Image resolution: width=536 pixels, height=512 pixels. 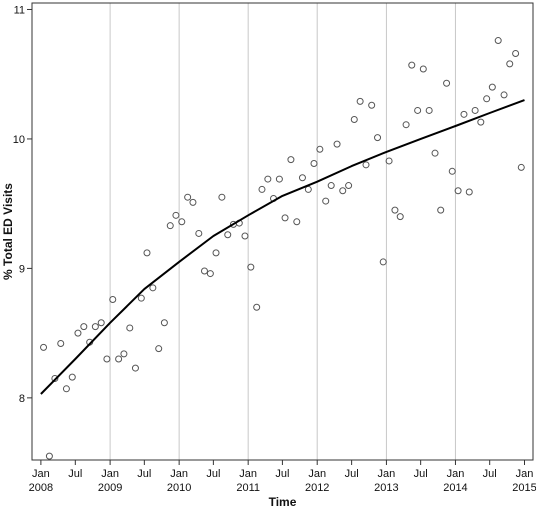 I want to click on y-axis-title: % Total ED Visits, so click(x=8, y=231).